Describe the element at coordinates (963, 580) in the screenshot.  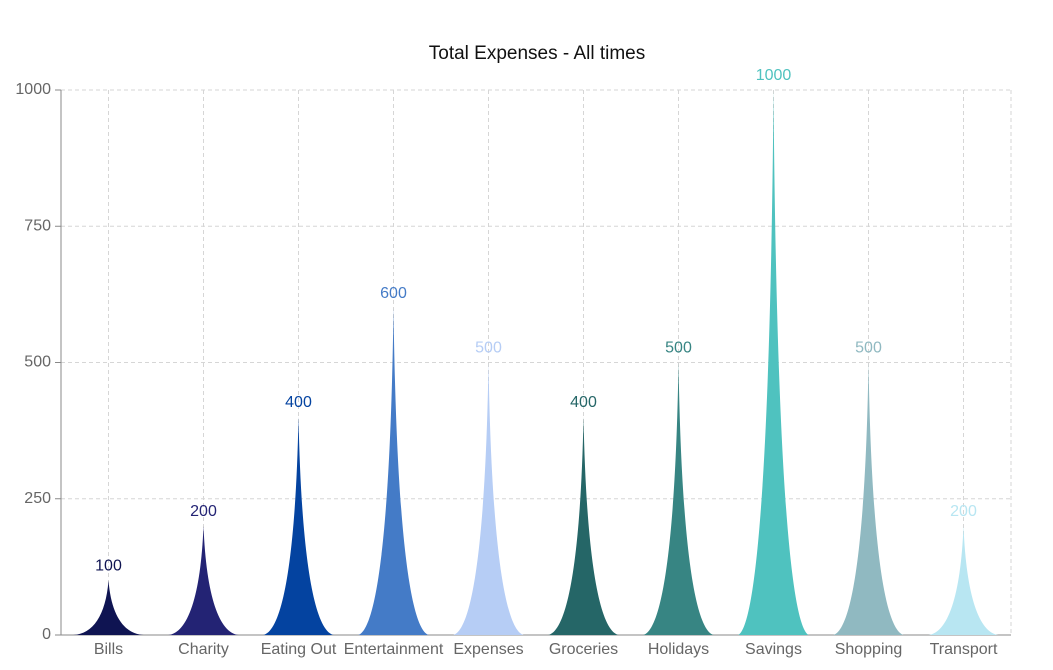
I see `bar-transport` at that location.